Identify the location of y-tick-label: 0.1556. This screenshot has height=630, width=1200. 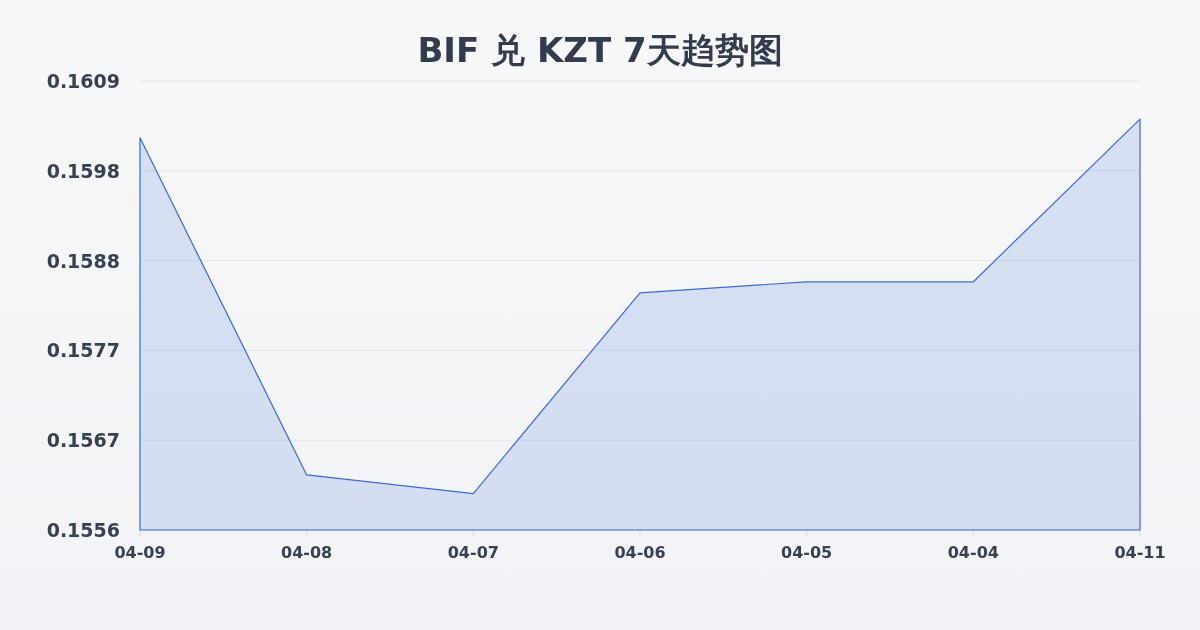
(83, 530).